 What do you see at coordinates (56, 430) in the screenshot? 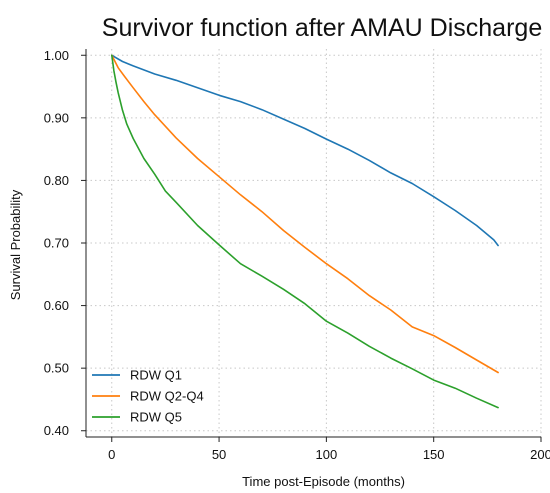
I see `y-tick-label: 0.40` at bounding box center [56, 430].